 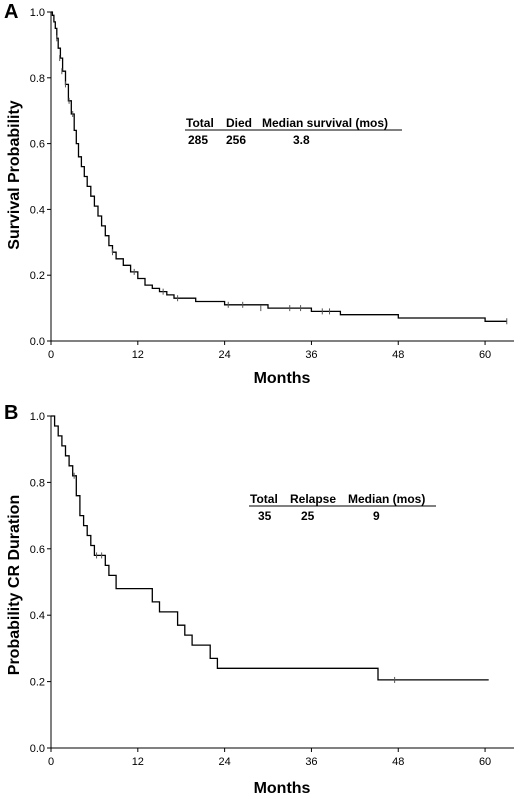 What do you see at coordinates (37, 342) in the screenshot?
I see `panel-a-y-tick-label: 0.0` at bounding box center [37, 342].